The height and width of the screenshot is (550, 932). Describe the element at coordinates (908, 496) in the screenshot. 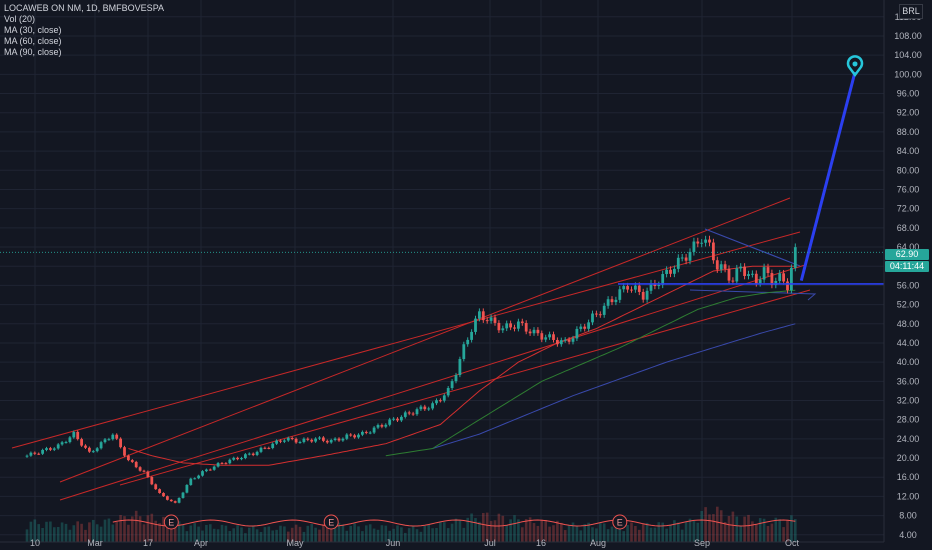

I see `price-axis-label: 12.00` at that location.